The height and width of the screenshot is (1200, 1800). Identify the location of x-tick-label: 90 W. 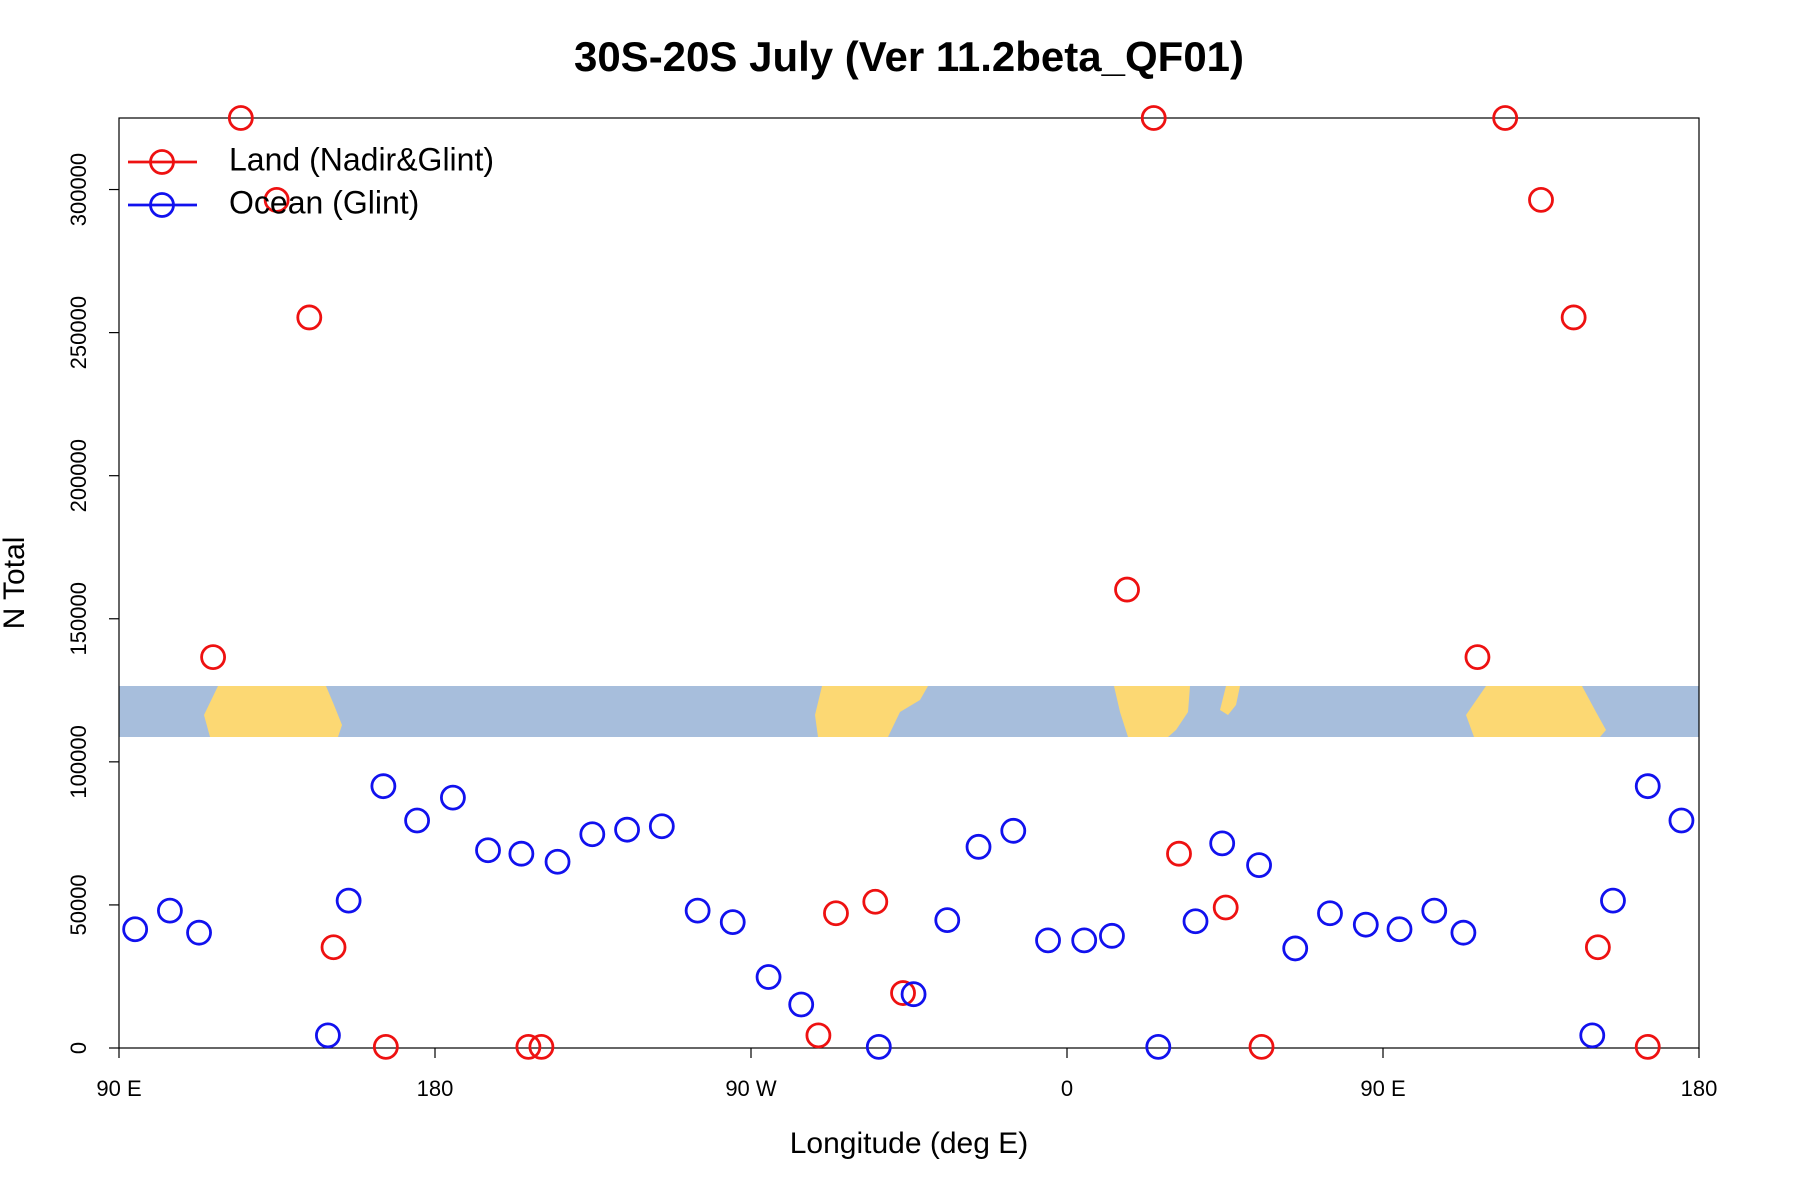
(751, 1088).